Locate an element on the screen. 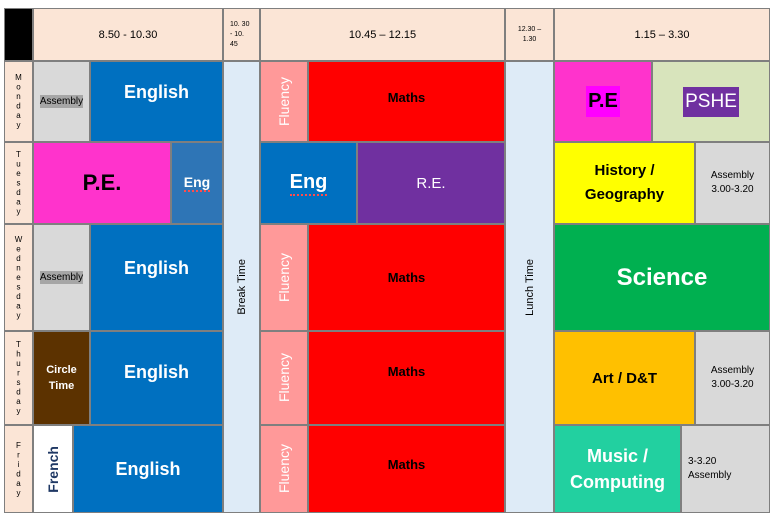 The width and height of the screenshot is (776, 519). thursday-english: English is located at coordinates (156, 378).